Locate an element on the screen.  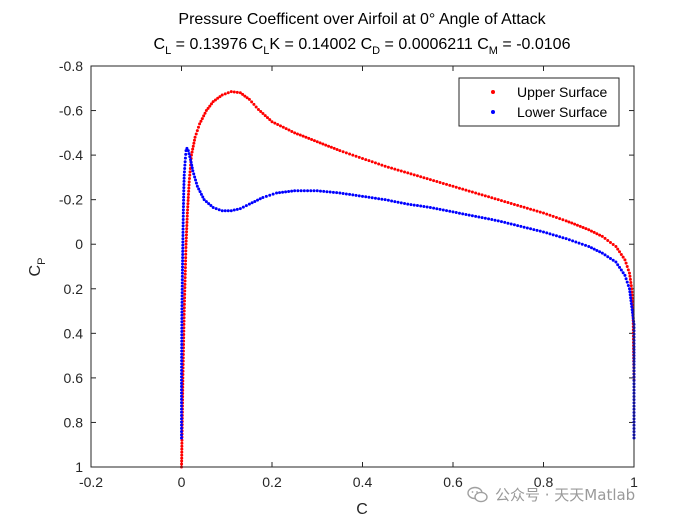
y-tick-label: -0.2 is located at coordinates (71, 200).